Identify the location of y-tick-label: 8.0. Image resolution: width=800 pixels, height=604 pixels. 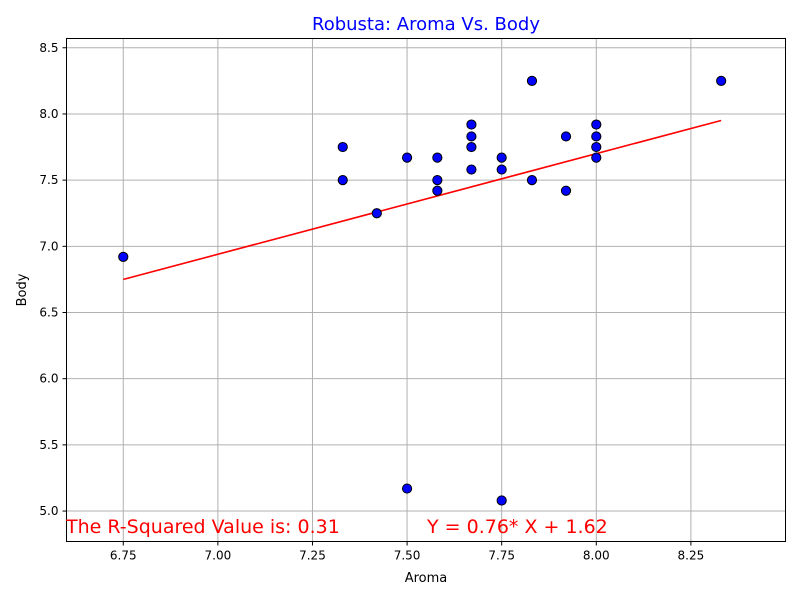
(48, 114).